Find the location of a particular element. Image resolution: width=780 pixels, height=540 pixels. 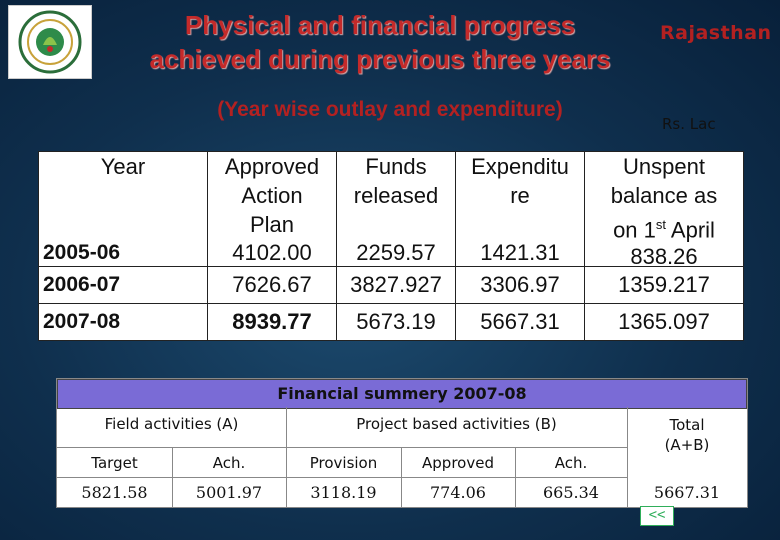

expenditure-header: Expenditu re is located at coordinates (520, 181).